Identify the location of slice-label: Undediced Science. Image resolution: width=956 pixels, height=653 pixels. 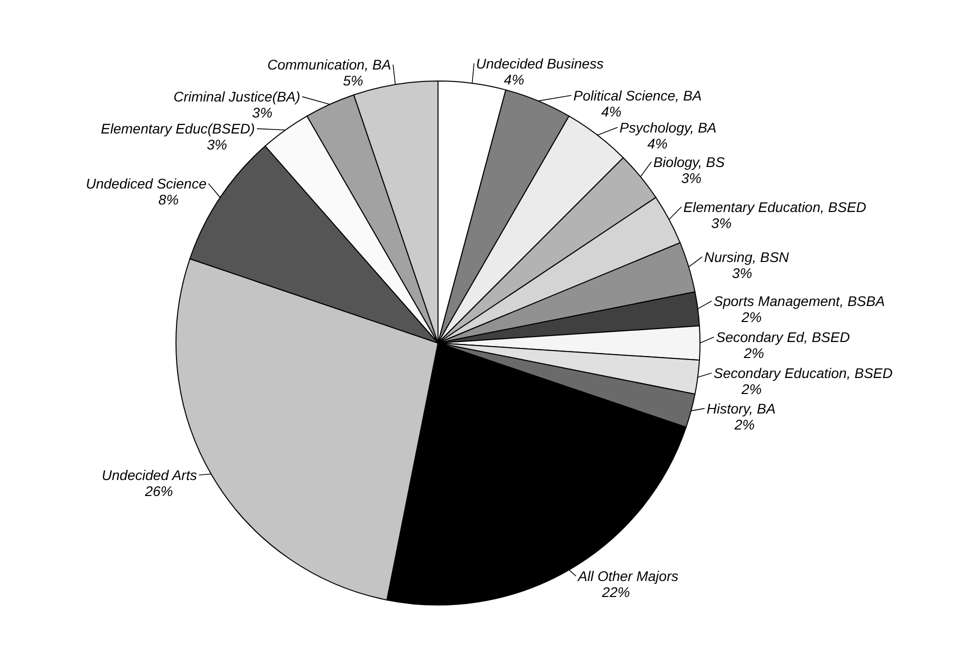
(146, 184).